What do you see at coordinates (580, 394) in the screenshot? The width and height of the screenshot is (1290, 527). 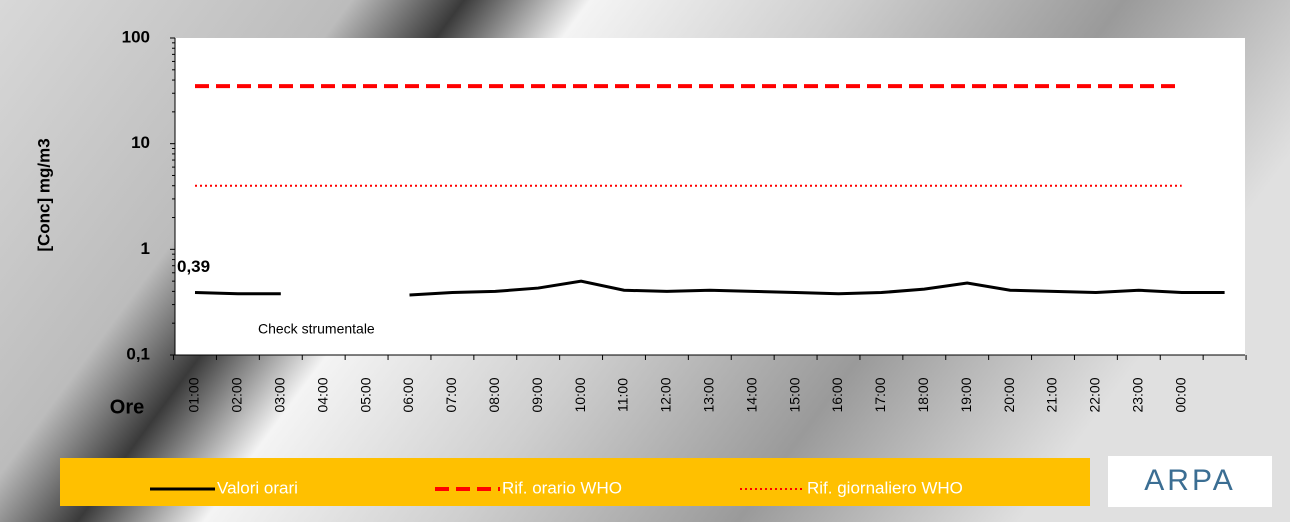 I see `x-tick-label: 10:00` at bounding box center [580, 394].